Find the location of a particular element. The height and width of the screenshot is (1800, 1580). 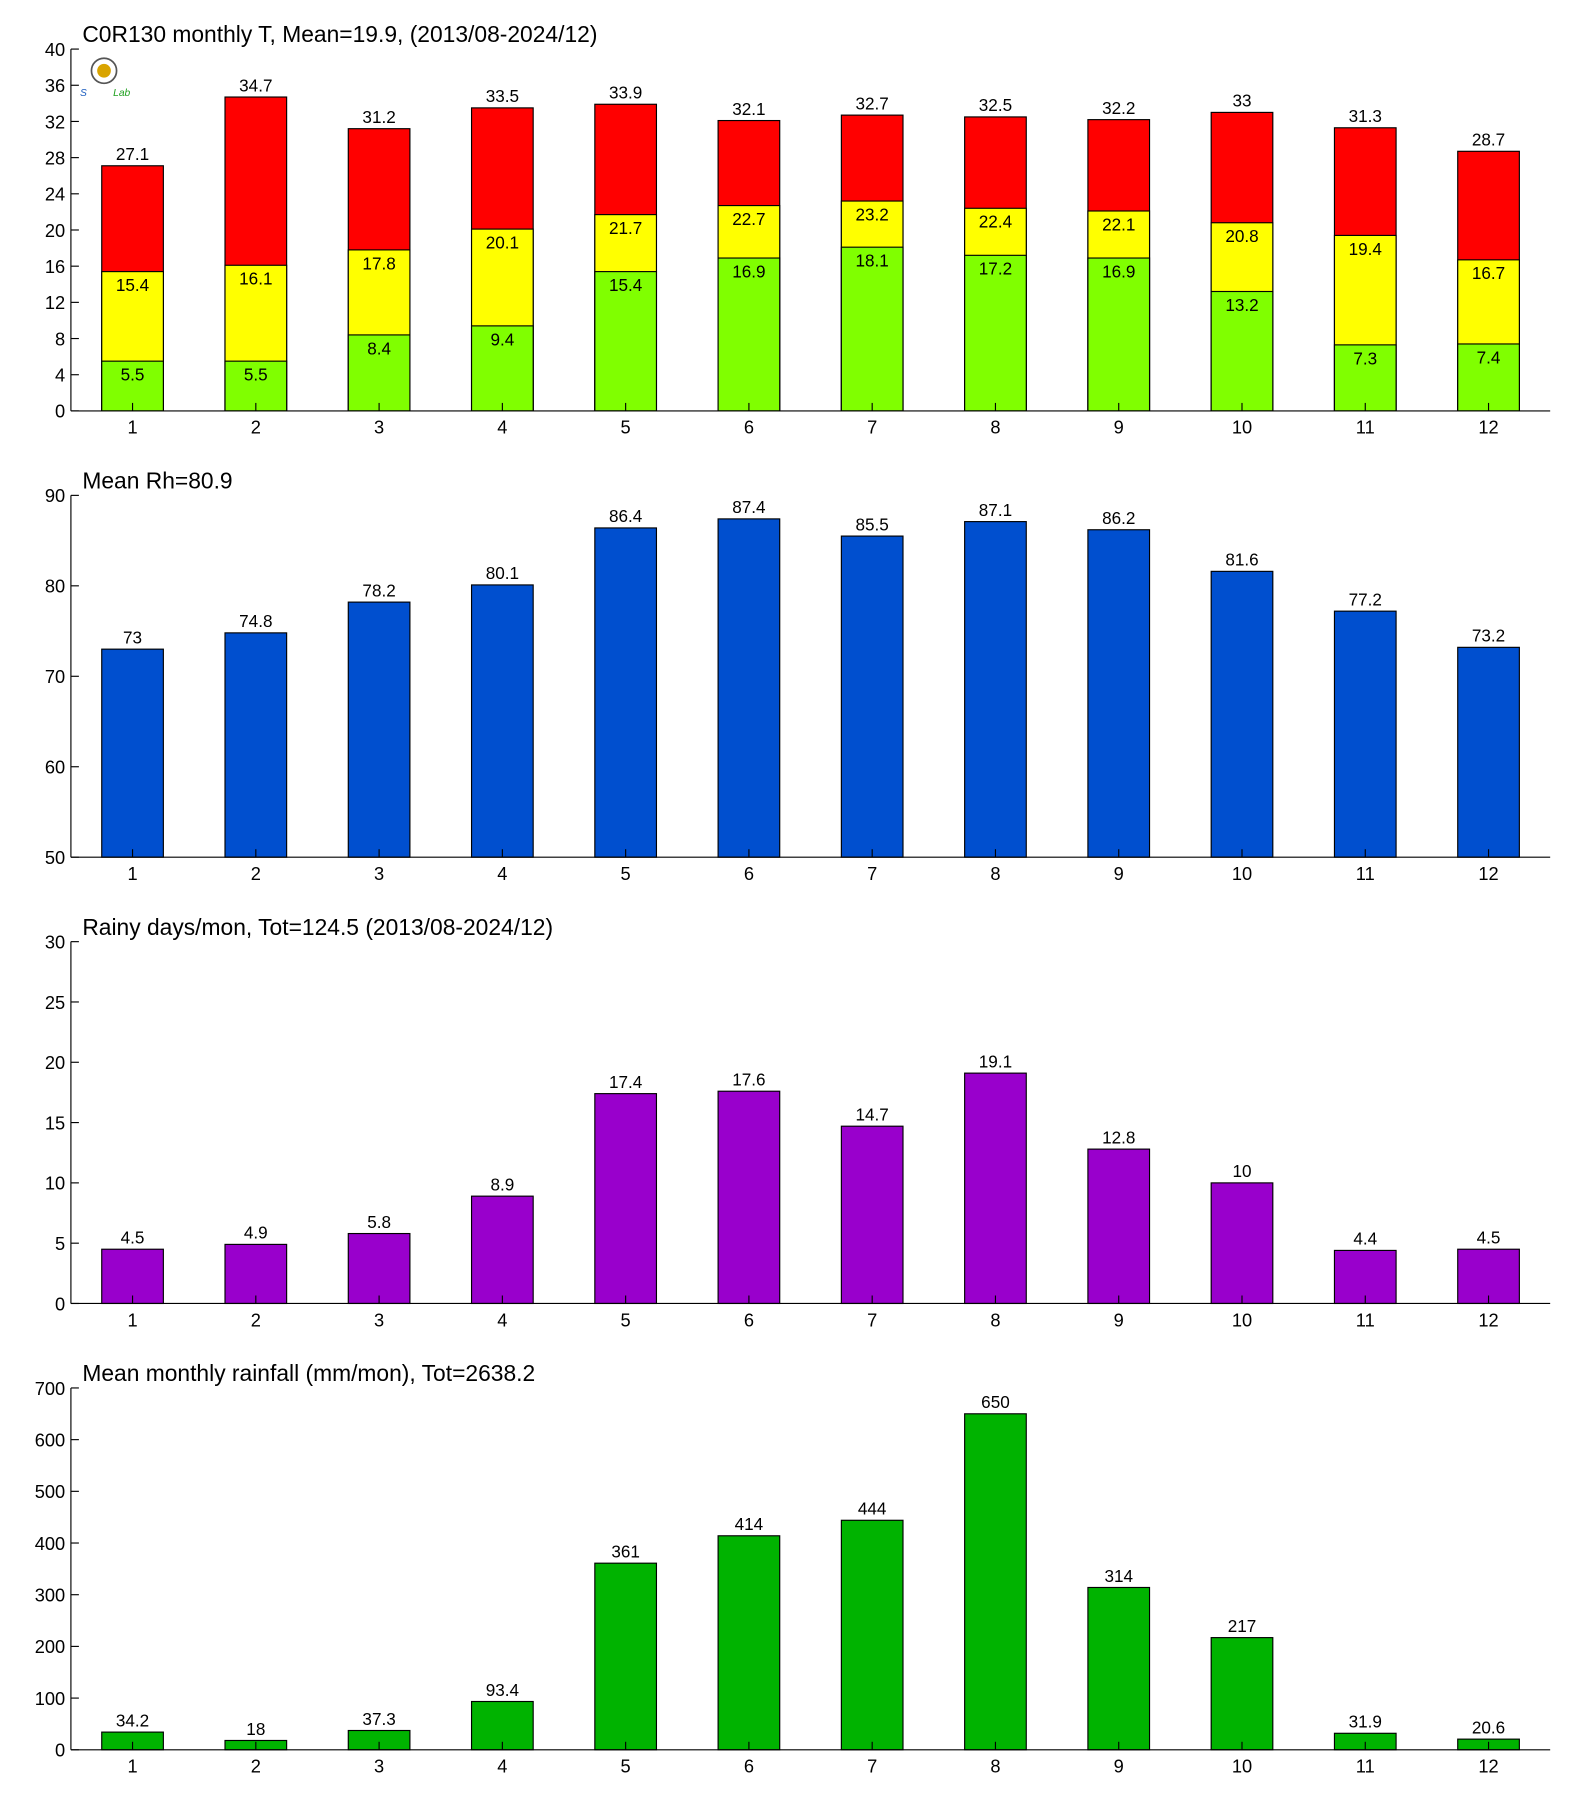

value-label: 31.9 is located at coordinates (1365, 1722).